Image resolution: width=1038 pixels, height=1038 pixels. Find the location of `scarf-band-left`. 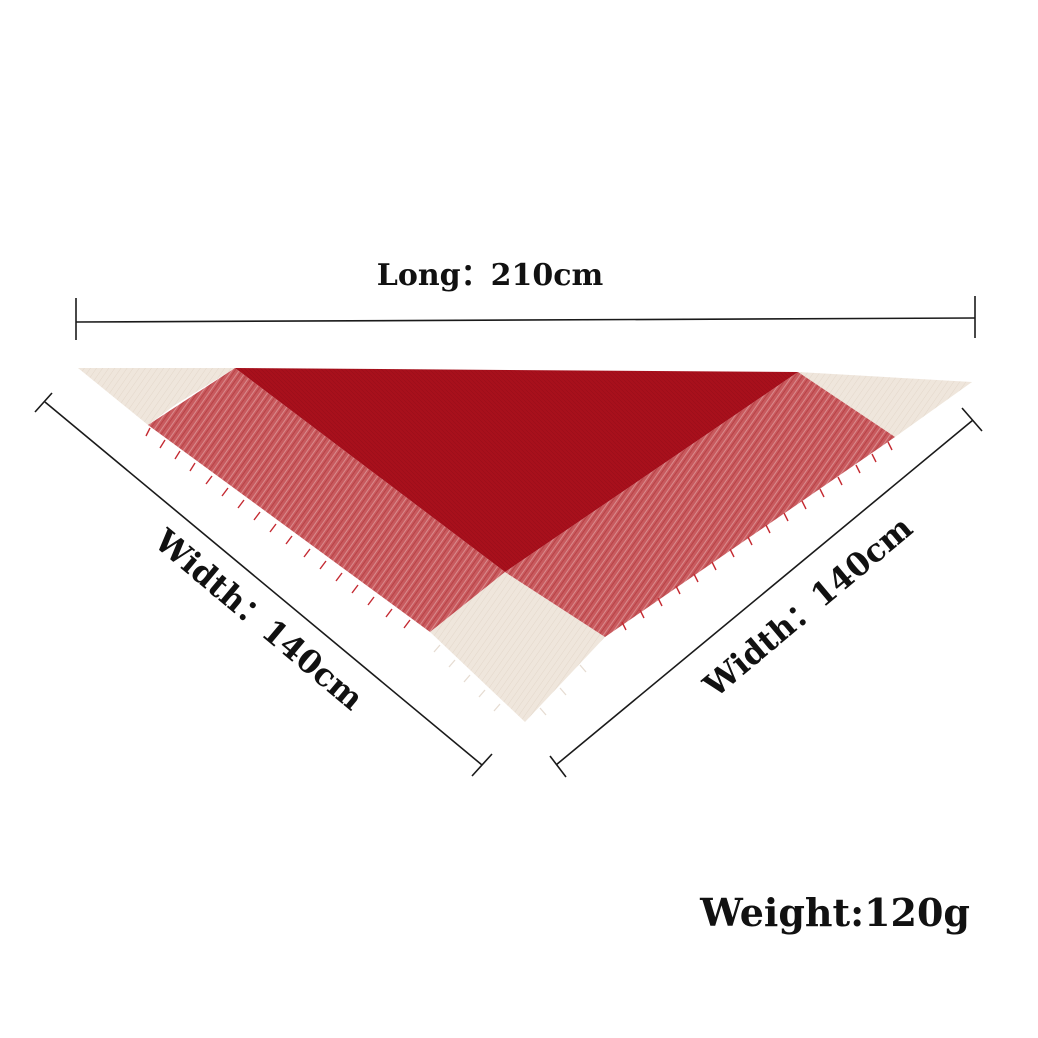

scarf-band-left is located at coordinates (326, 500).